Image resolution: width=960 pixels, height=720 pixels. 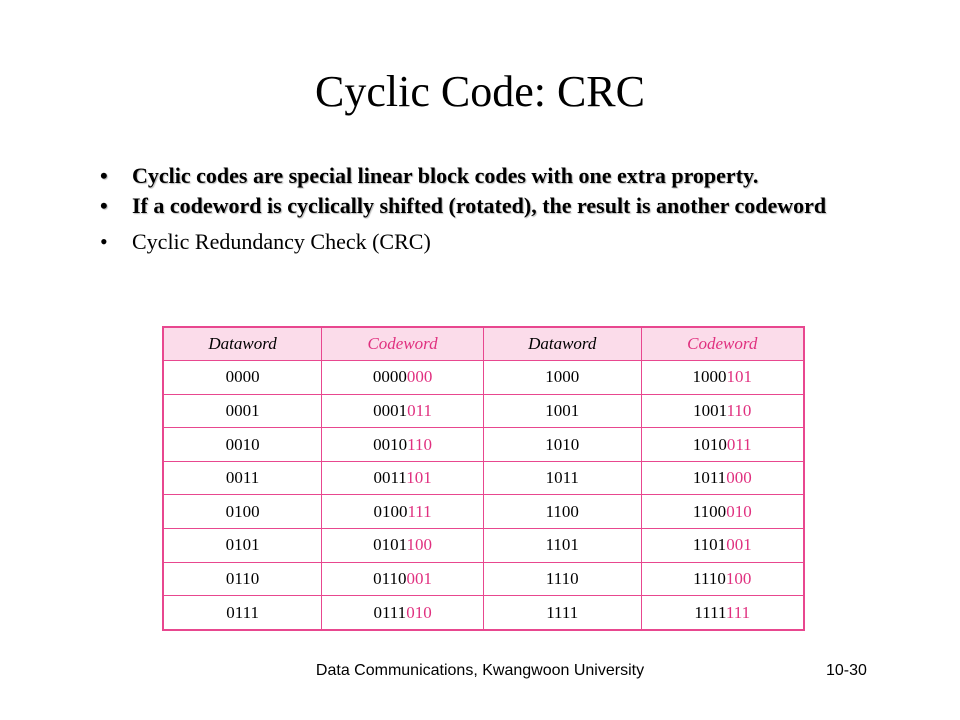 What do you see at coordinates (390, 545) in the screenshot?
I see `codeword-data-bits: 0101` at bounding box center [390, 545].